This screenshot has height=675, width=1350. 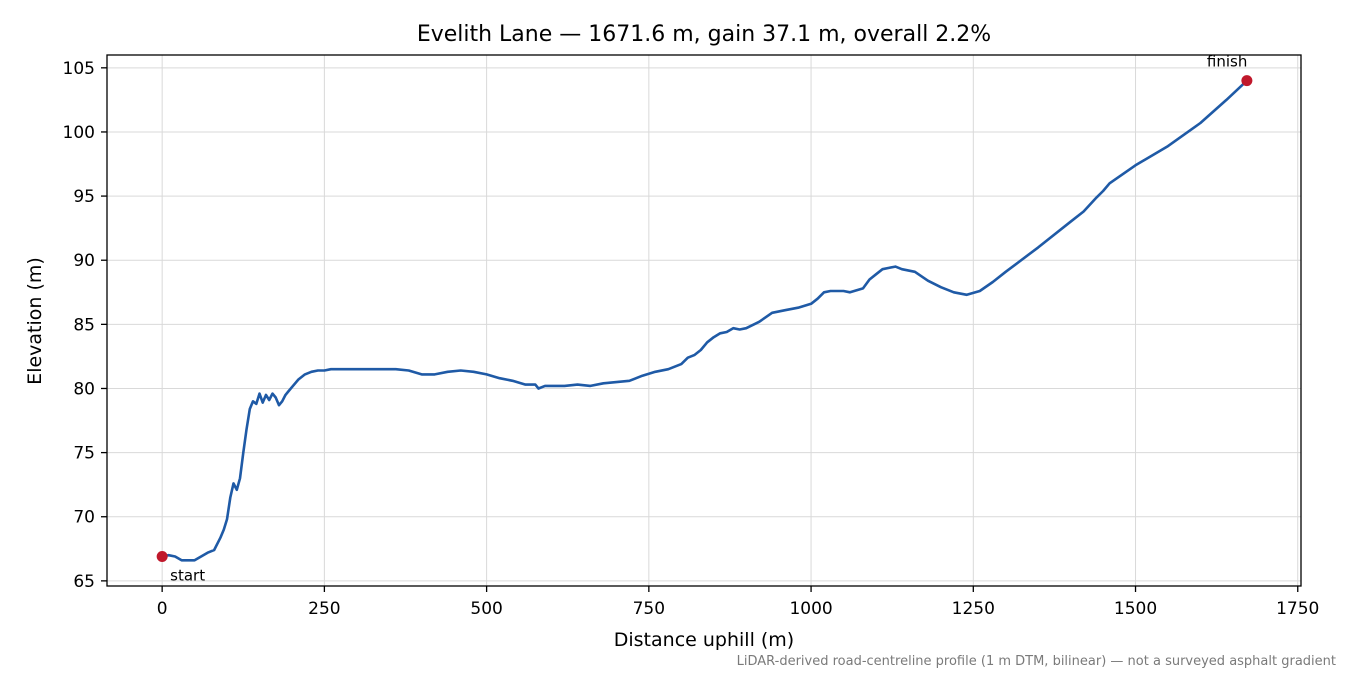 What do you see at coordinates (704, 640) in the screenshot?
I see `x-axis-label: Distance uphill (m)` at bounding box center [704, 640].